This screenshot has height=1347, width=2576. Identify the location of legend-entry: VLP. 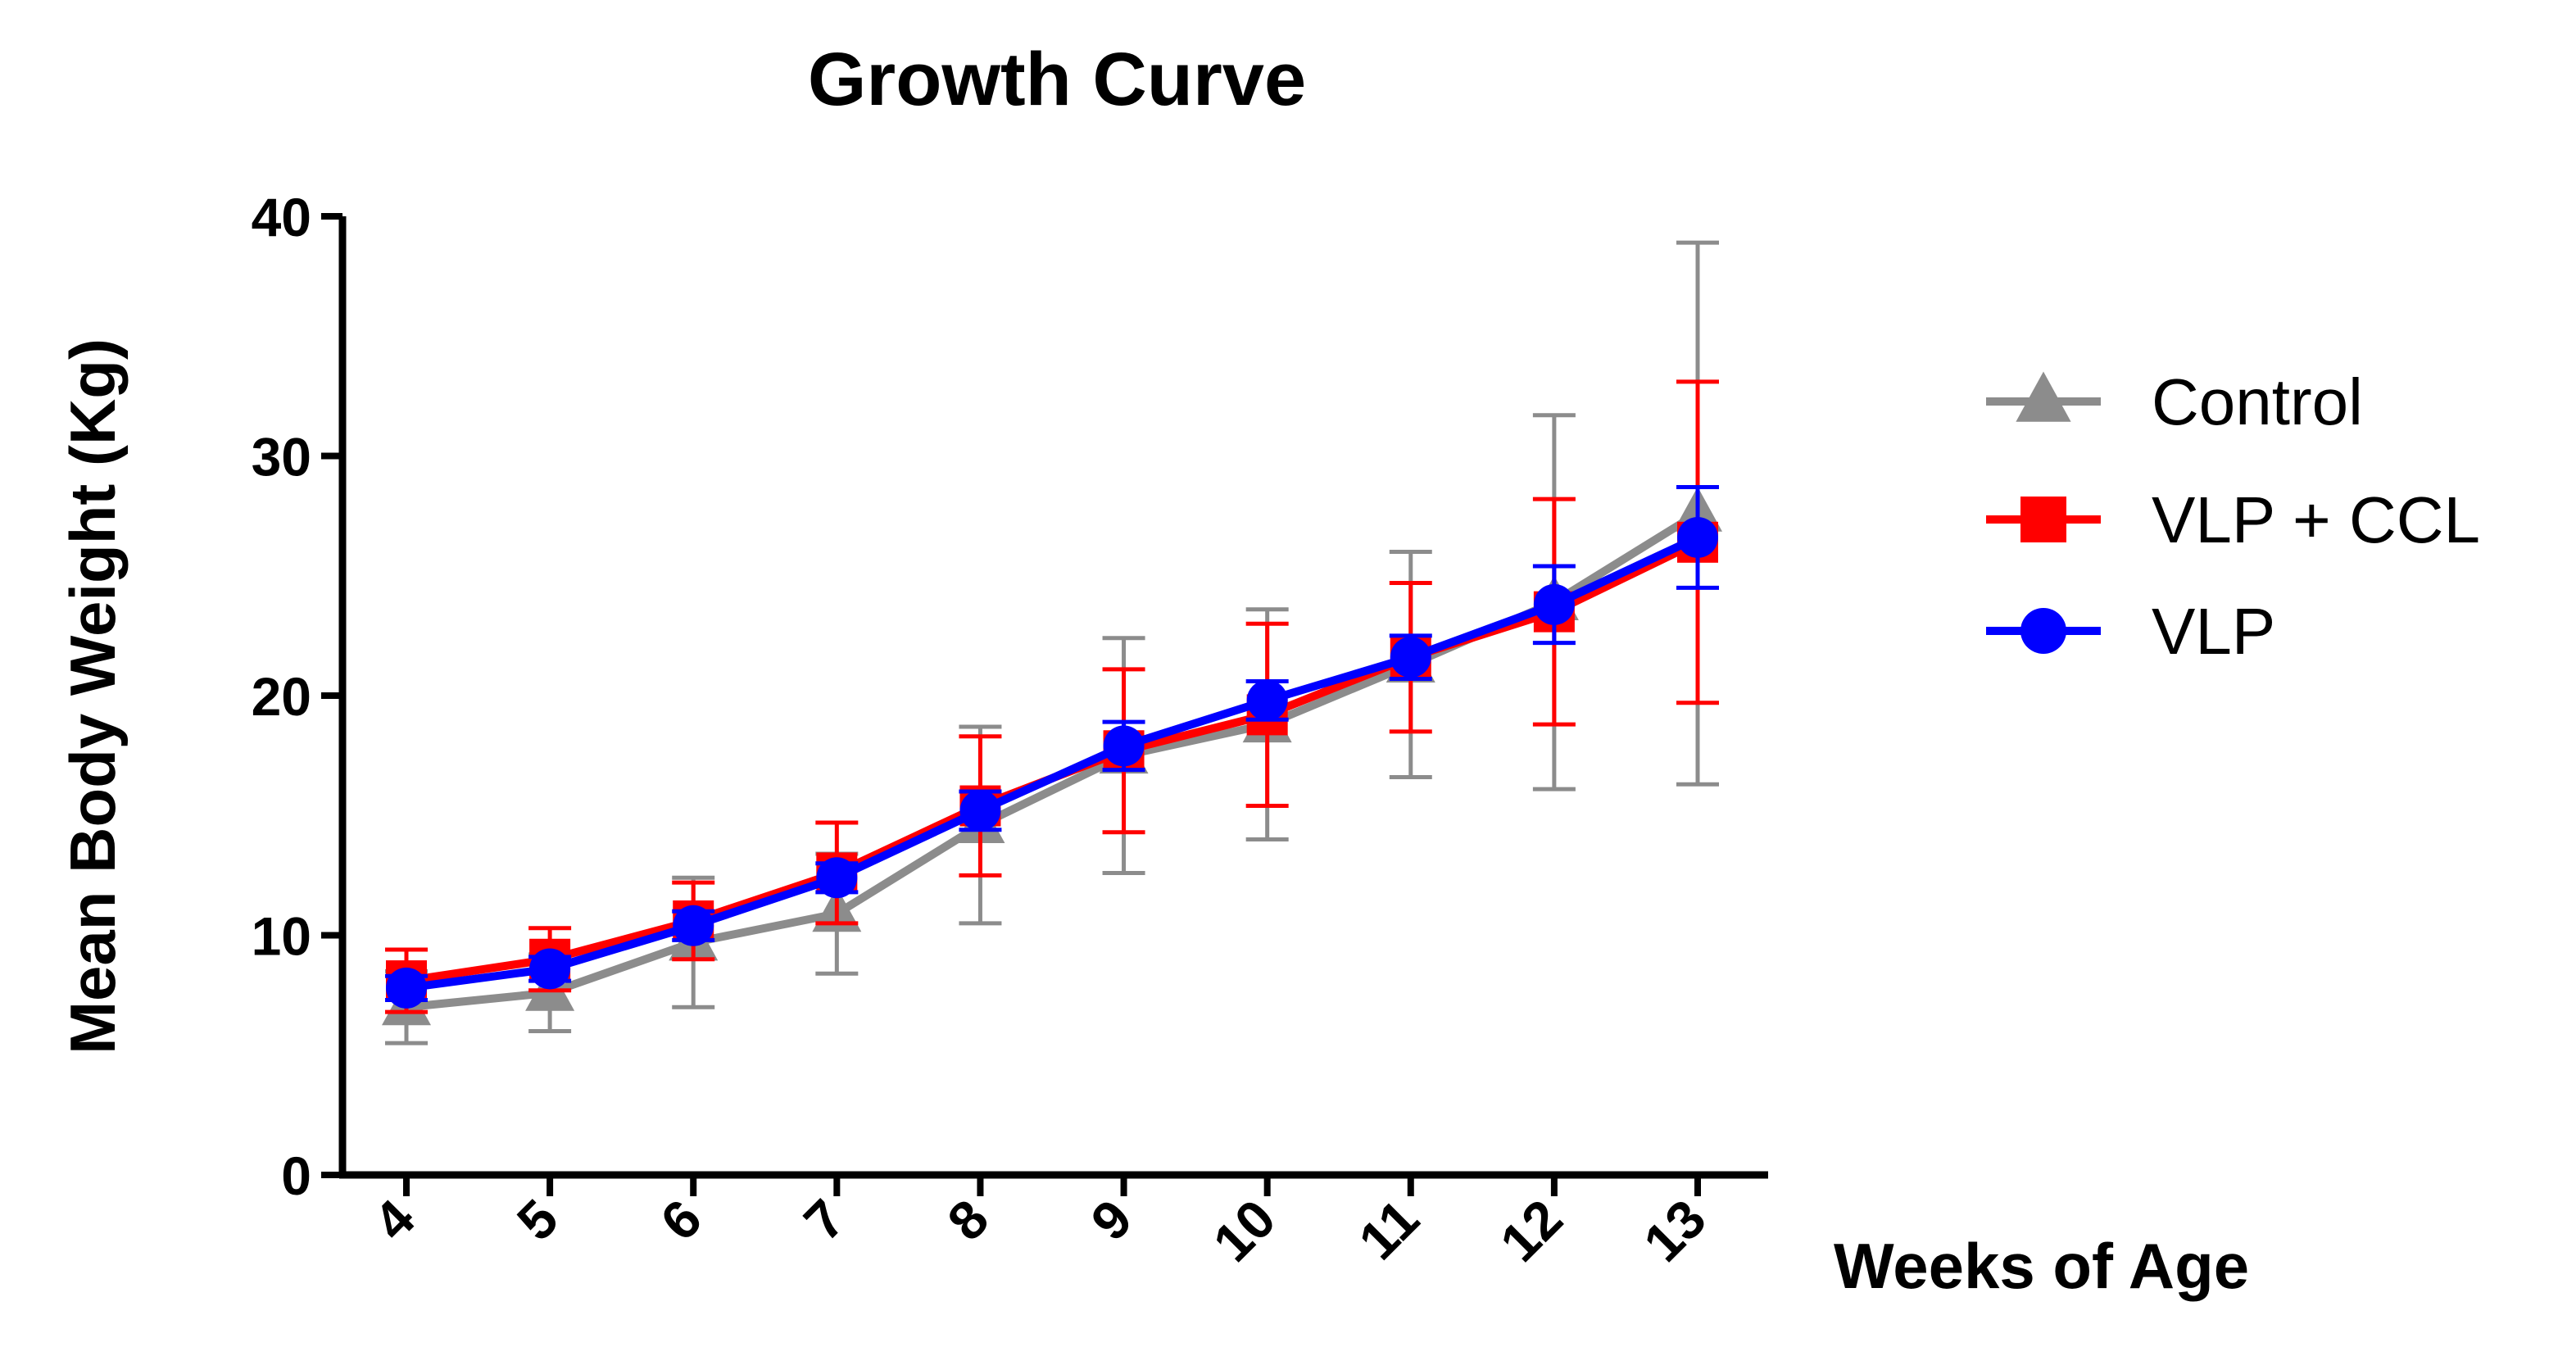
(2130, 631).